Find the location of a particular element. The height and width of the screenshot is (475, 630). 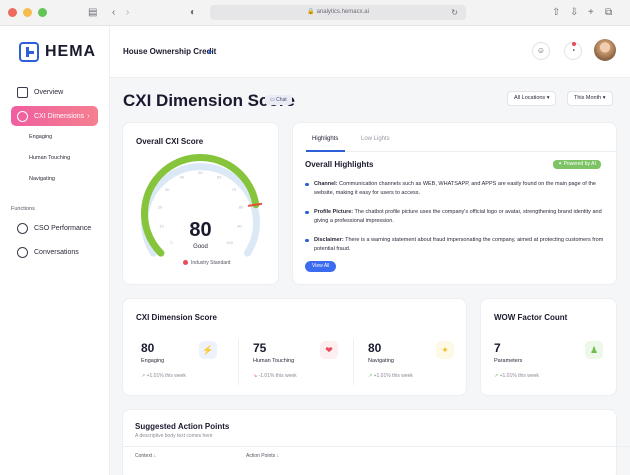

sparkle-icon: ✦ is located at coordinates (561, 164).